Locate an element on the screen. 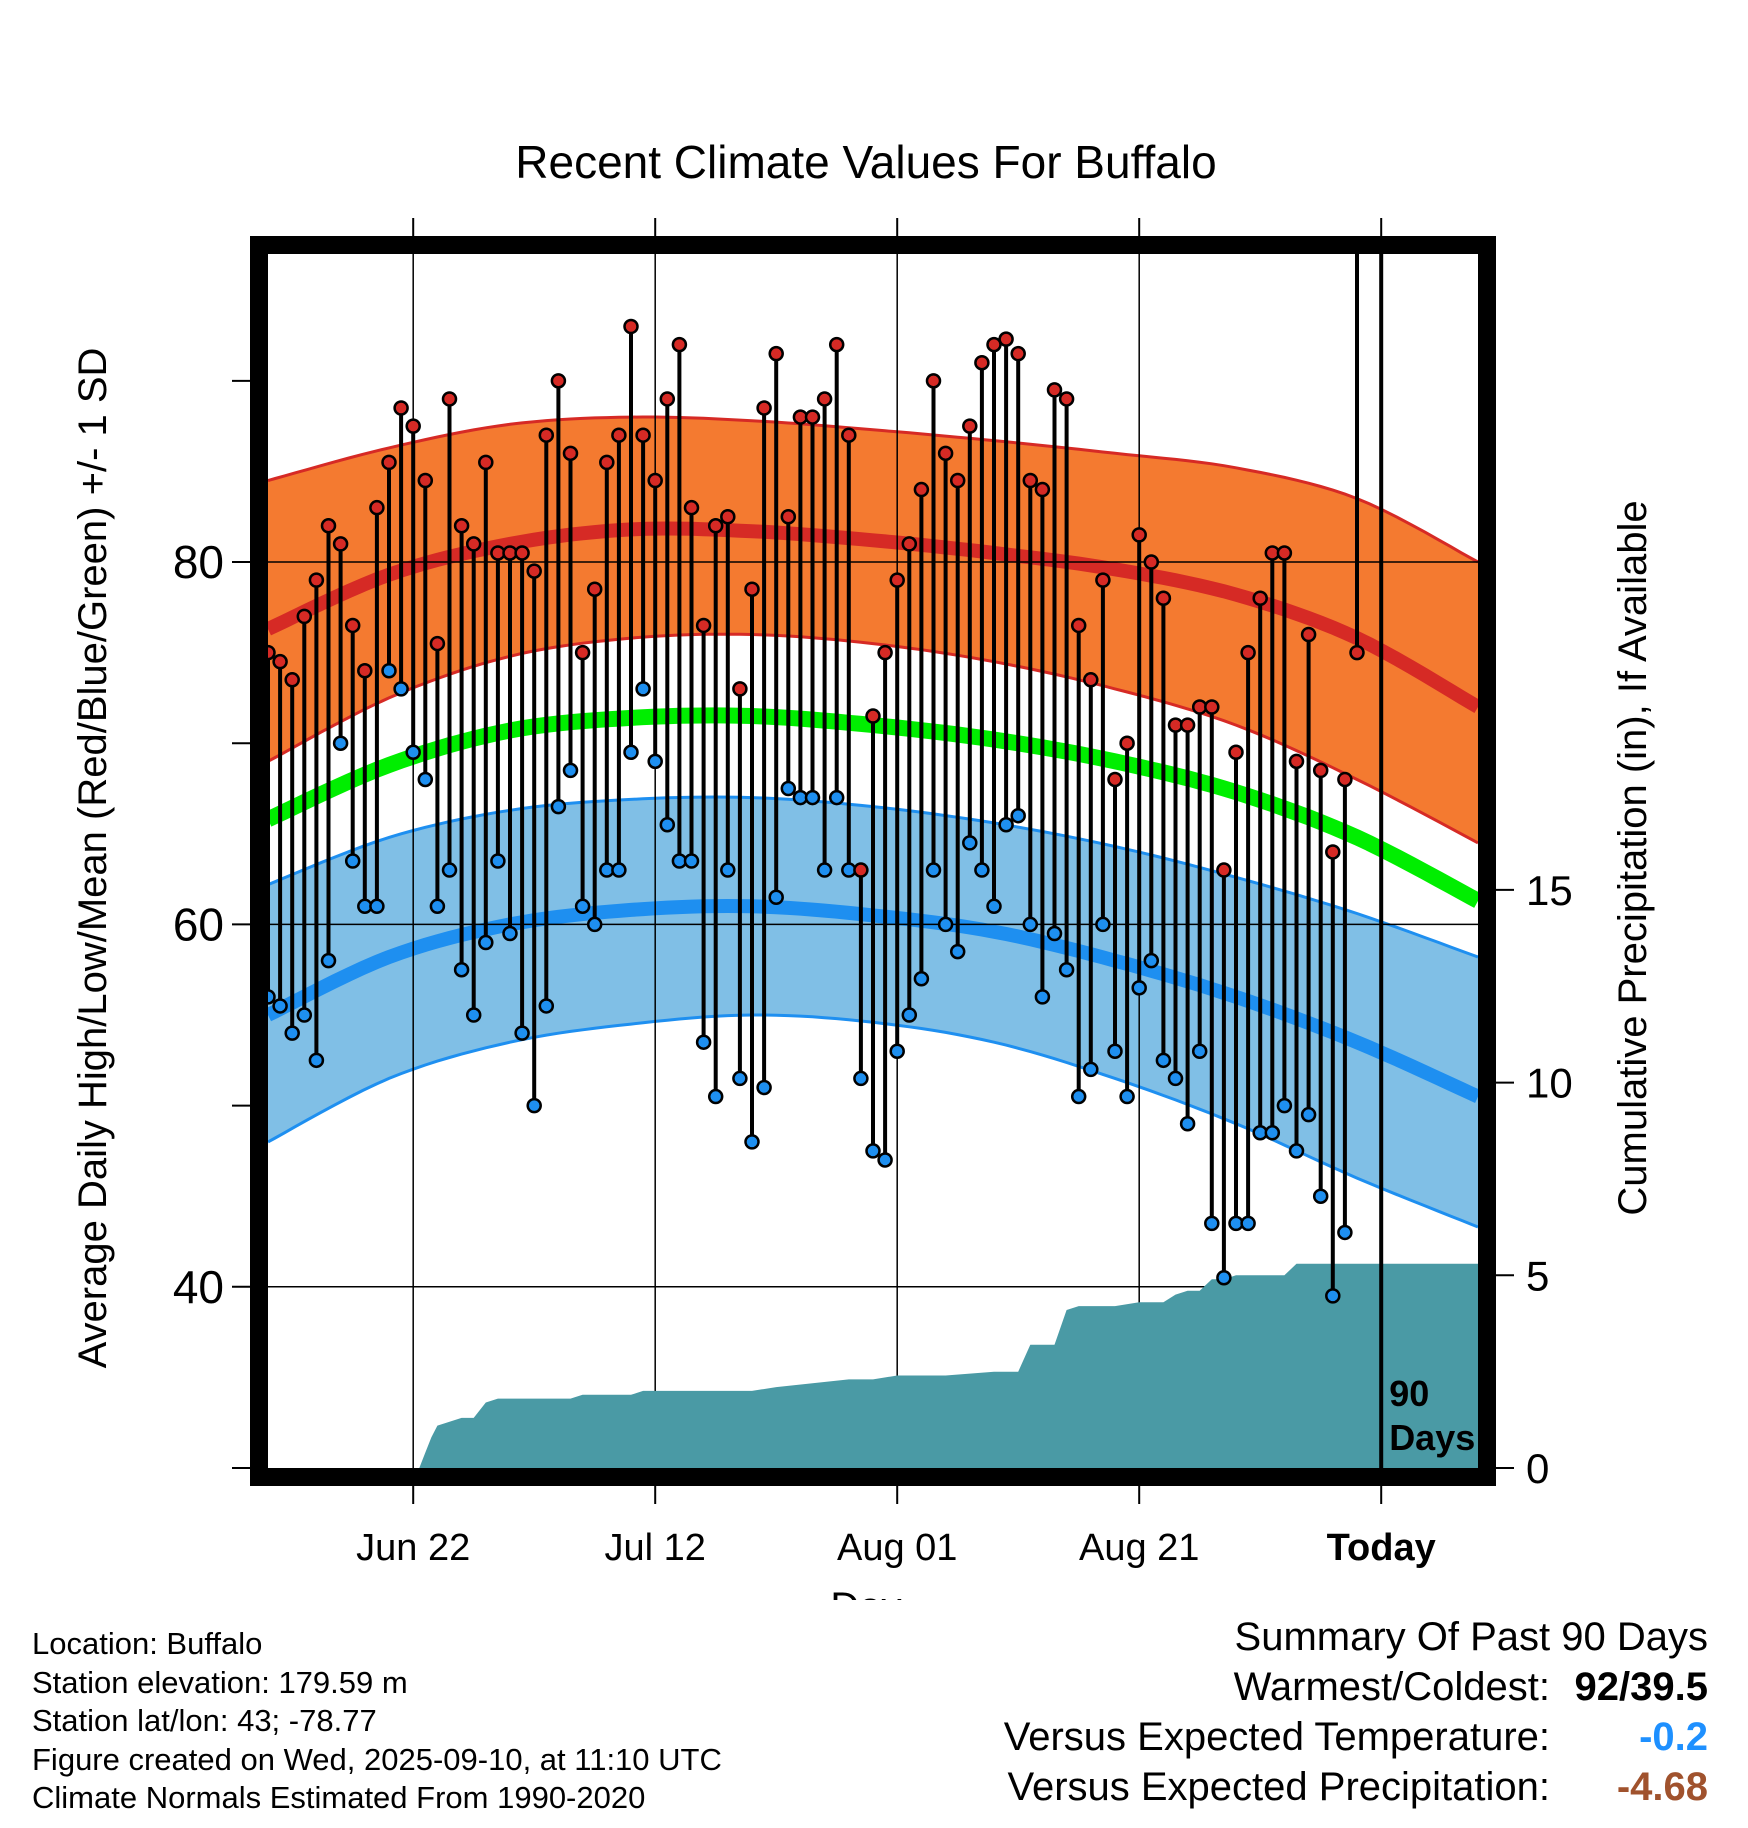 The height and width of the screenshot is (1828, 1748). today-days-label-2: Days is located at coordinates (1432, 1437).